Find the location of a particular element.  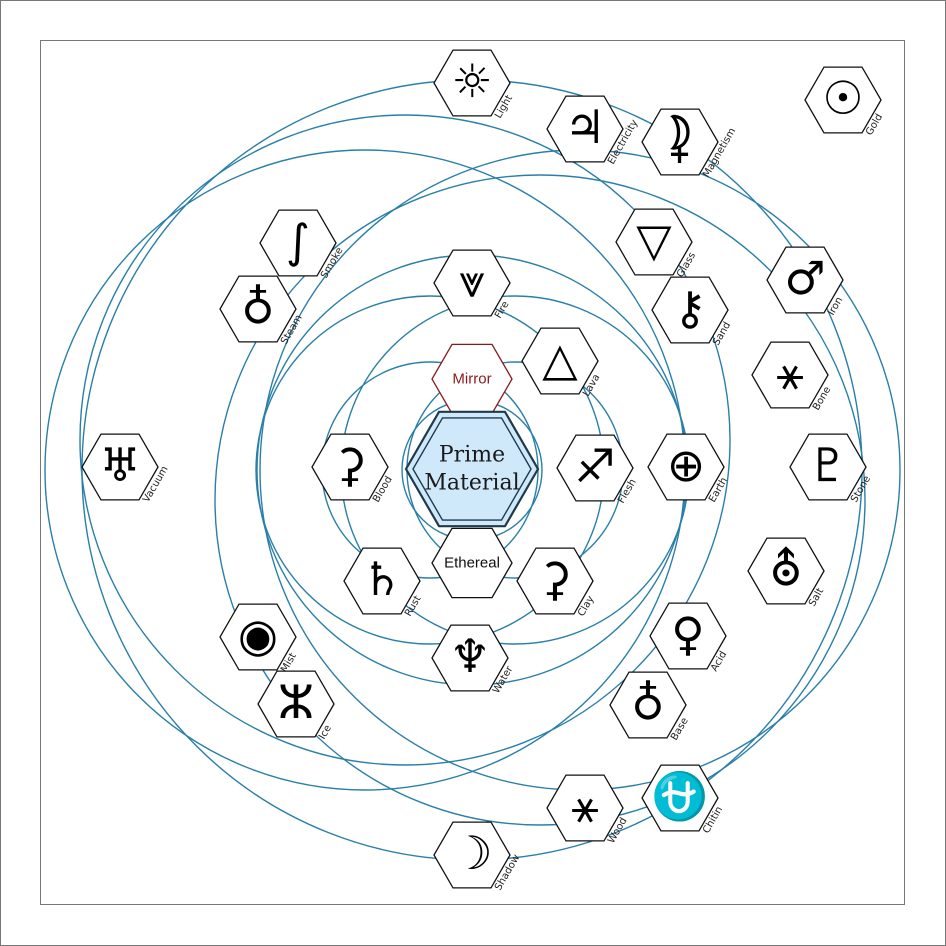

smoke-icon: ∫ is located at coordinates (298, 241).